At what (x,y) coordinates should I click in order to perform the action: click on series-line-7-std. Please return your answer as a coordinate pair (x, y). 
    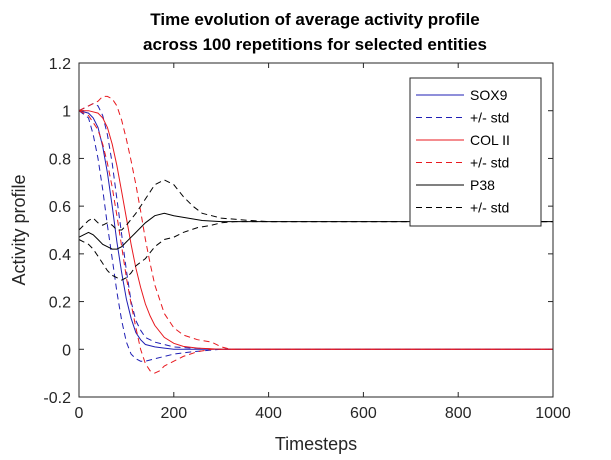
    Looking at the image, I should click on (315, 205).